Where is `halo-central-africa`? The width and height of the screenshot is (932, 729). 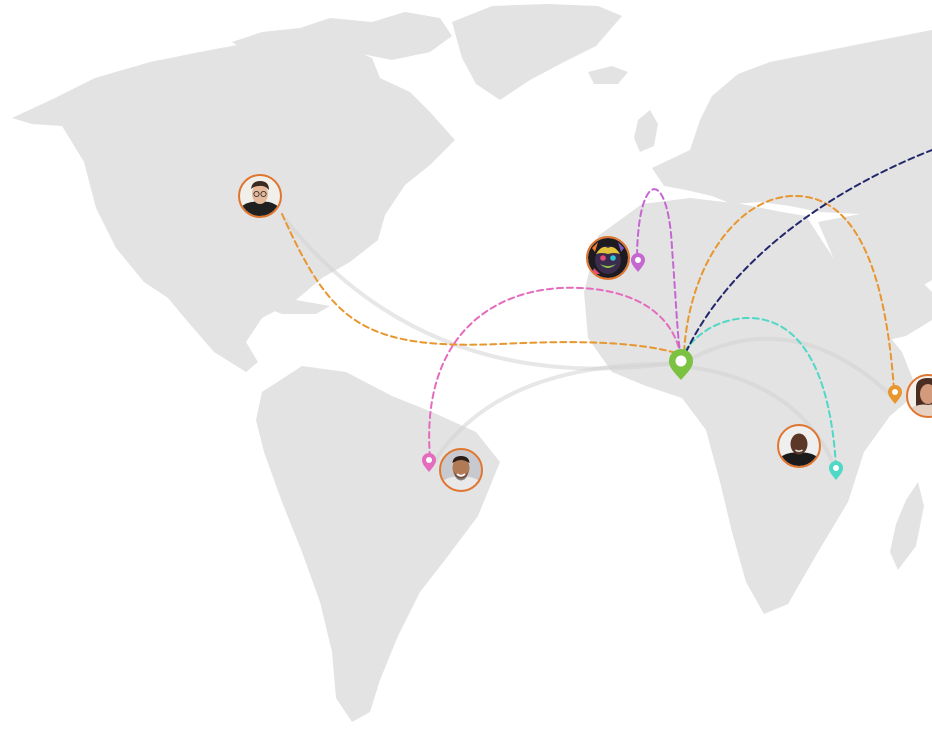 halo-central-africa is located at coordinates (759, 417).